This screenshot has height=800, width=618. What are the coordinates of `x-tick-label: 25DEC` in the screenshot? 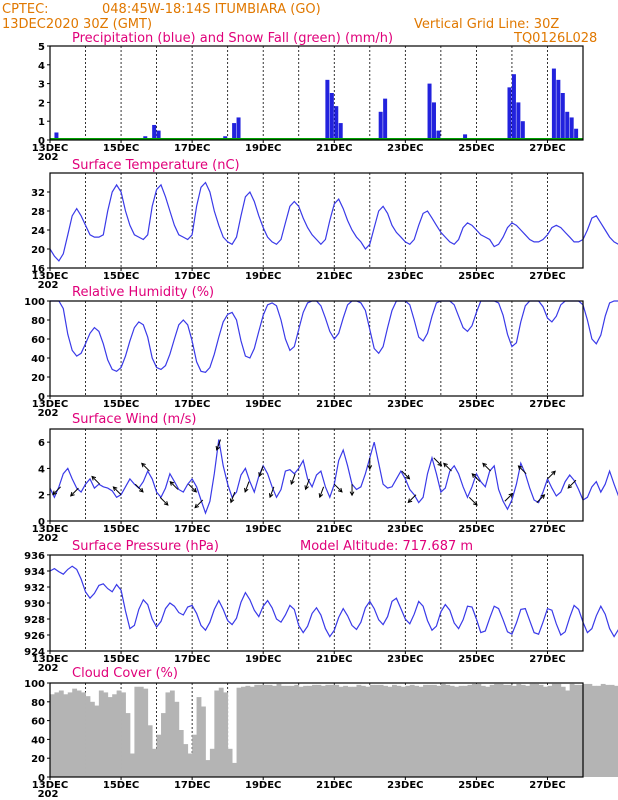 It's located at (476, 148).